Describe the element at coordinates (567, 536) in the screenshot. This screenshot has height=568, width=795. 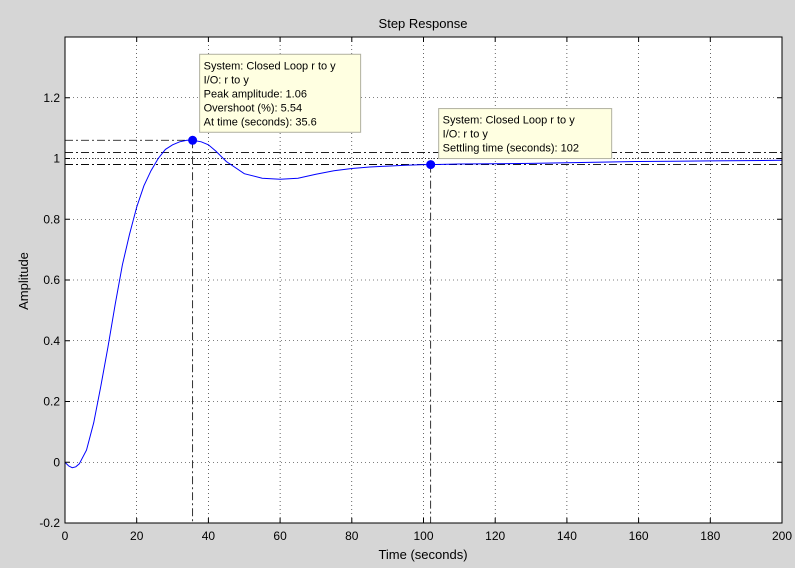
I see `x-tick-label: 140` at that location.